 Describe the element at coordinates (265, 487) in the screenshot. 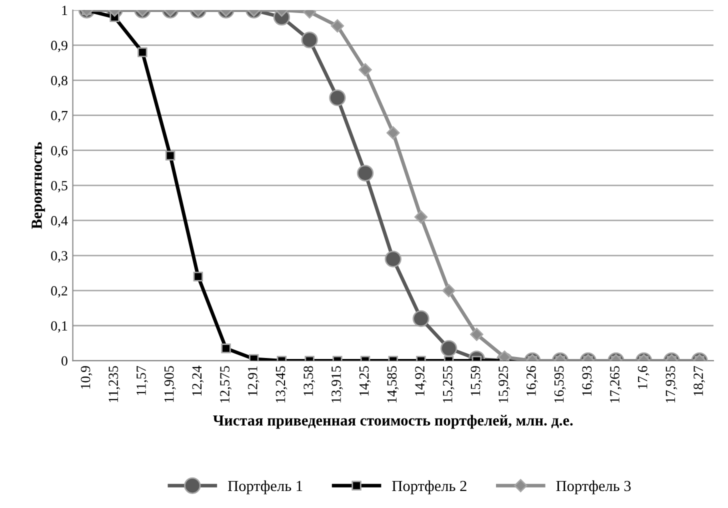

I see `legend-label: Портфель 1` at that location.